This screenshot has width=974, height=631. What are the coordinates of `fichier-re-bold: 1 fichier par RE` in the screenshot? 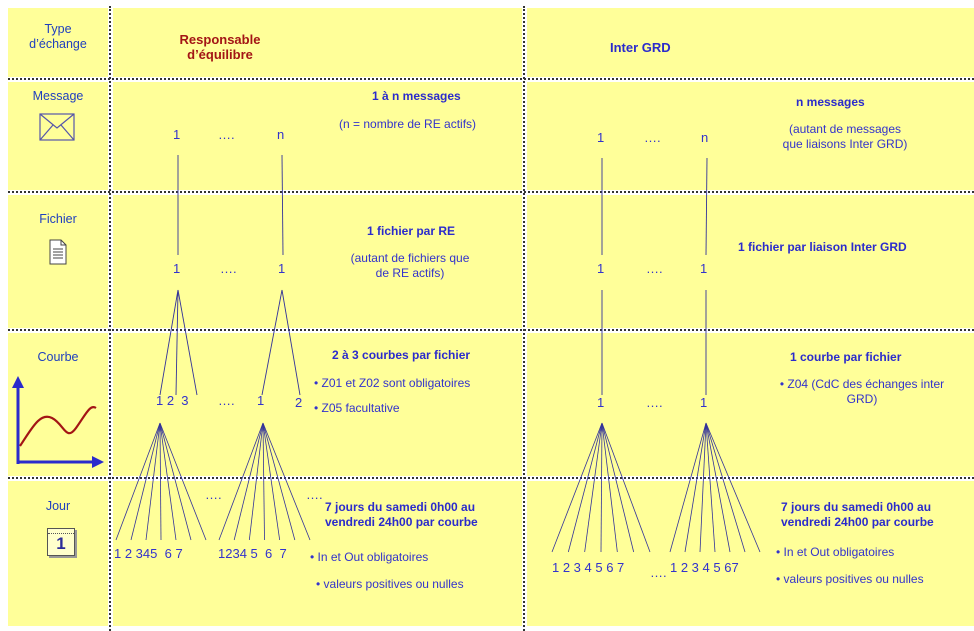 It's located at (411, 231).